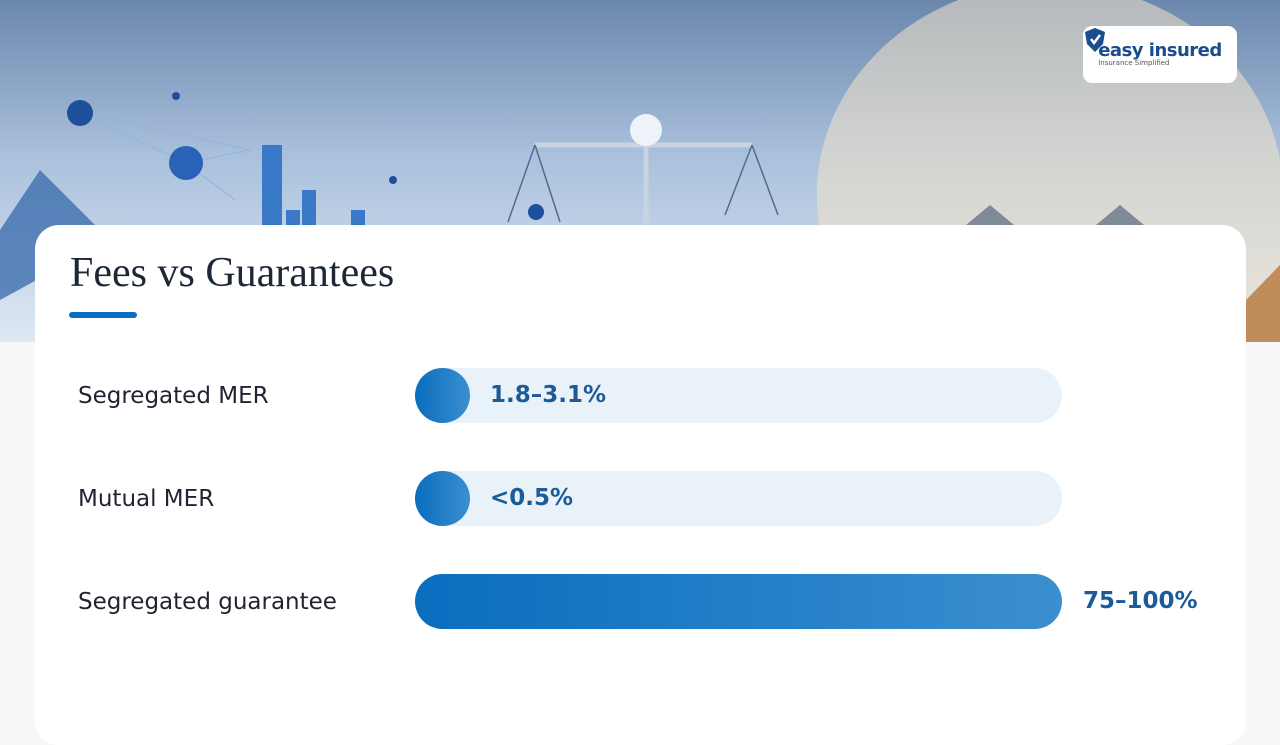  I want to click on slide-title: Fees vs Guarantees, so click(232, 273).